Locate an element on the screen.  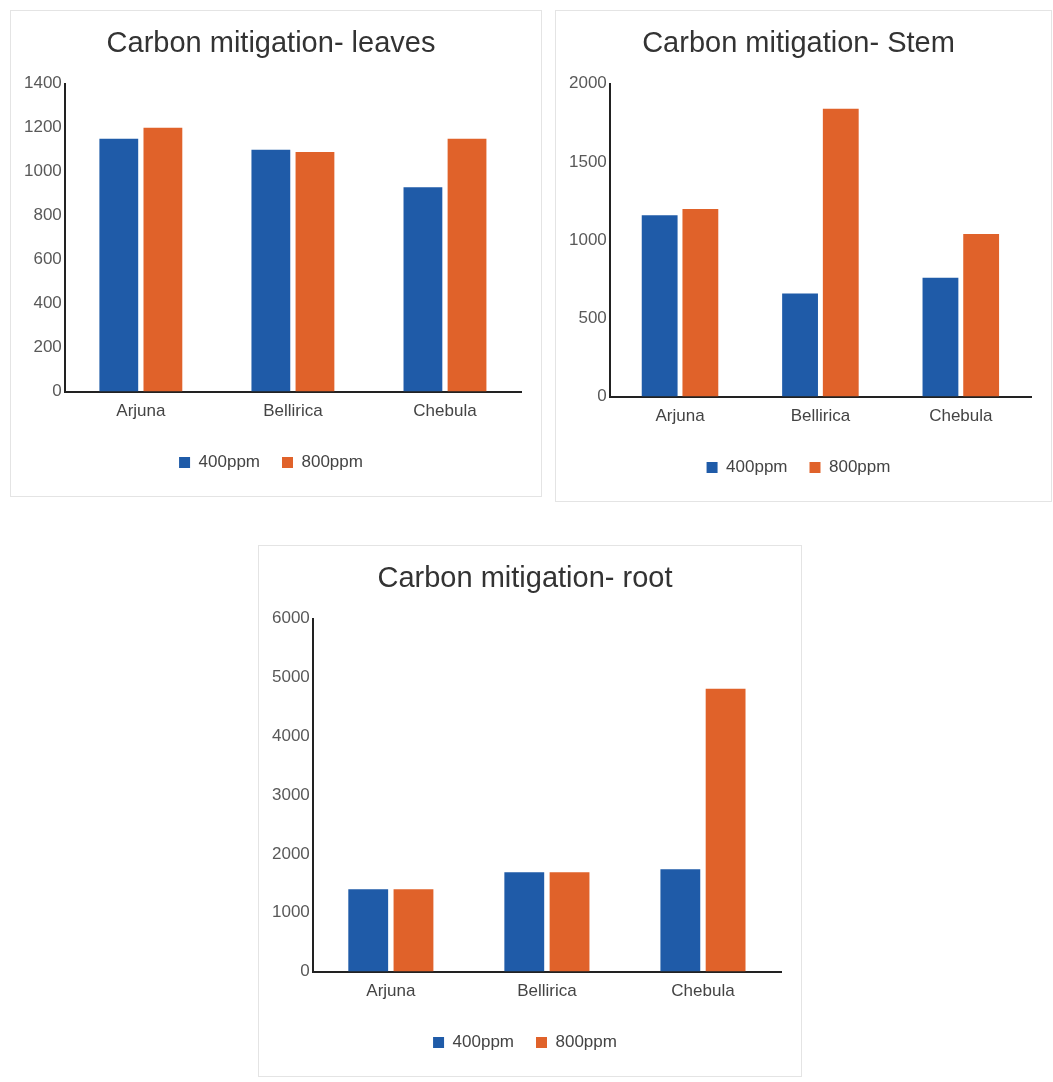
chart-title: Carbon mitigation- root is located at coordinates (525, 577).